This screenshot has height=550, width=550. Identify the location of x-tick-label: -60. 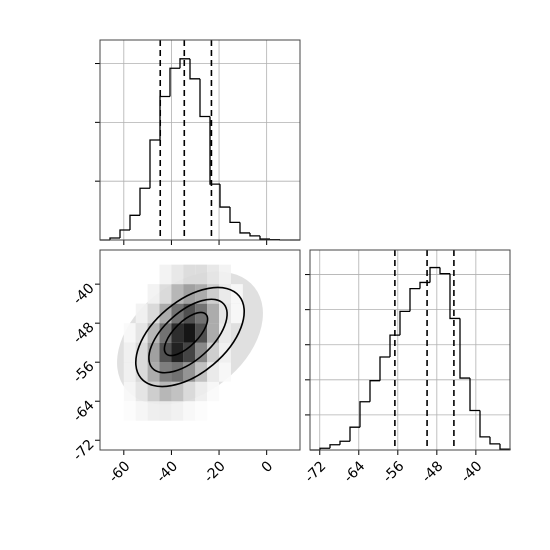
(119, 471).